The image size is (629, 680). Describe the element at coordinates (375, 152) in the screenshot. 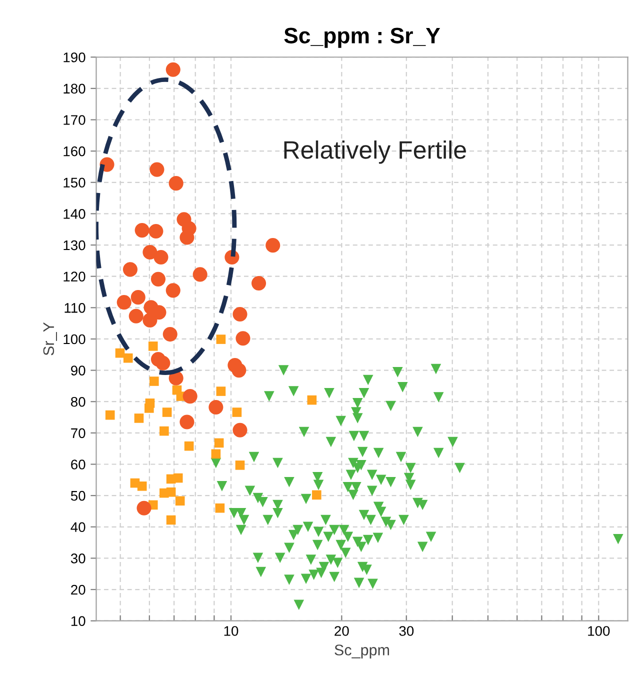

I see `annotation: Relatively Fertile` at that location.